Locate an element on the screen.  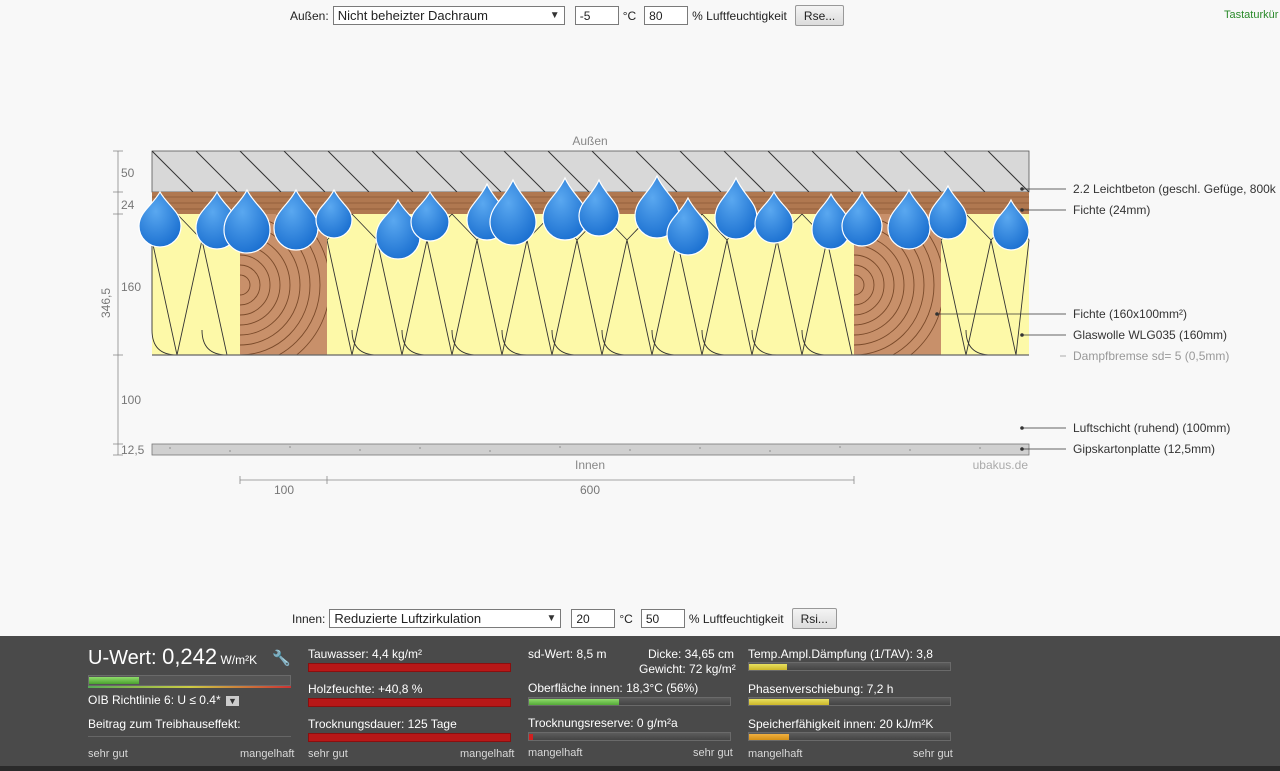
left-dimension-axis is located at coordinates (118, 303).